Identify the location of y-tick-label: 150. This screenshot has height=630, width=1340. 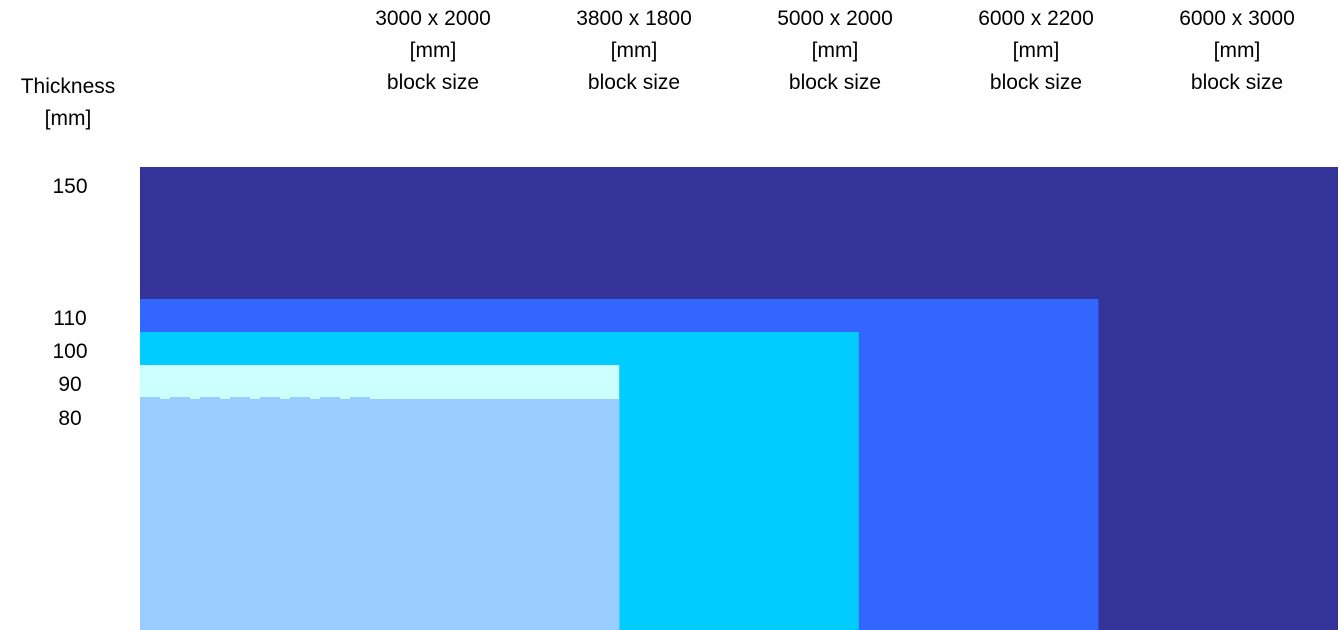
(69, 186).